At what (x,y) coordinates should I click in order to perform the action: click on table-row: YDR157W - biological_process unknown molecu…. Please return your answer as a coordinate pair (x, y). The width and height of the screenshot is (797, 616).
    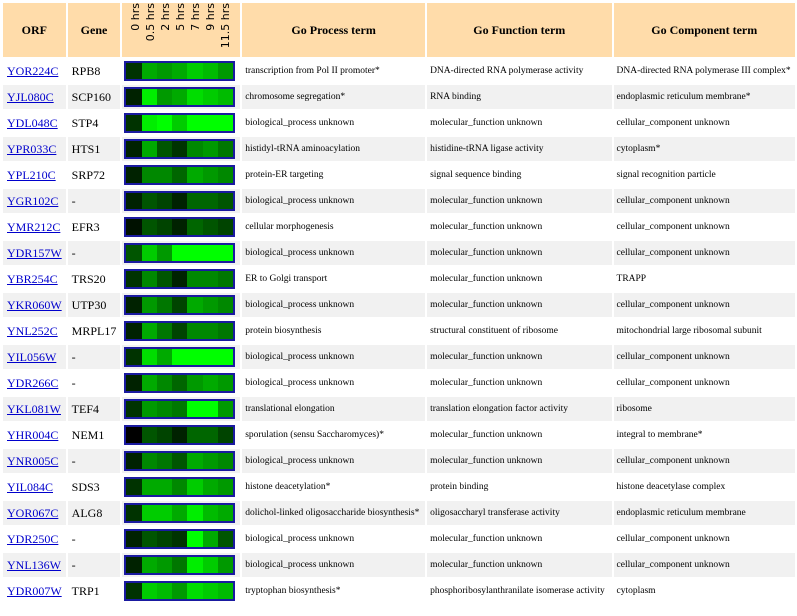
    Looking at the image, I should click on (399, 253).